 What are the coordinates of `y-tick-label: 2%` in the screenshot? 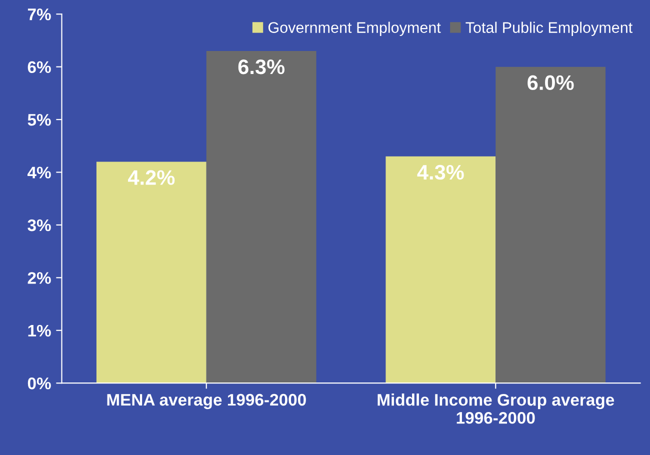 It's located at (39, 278).